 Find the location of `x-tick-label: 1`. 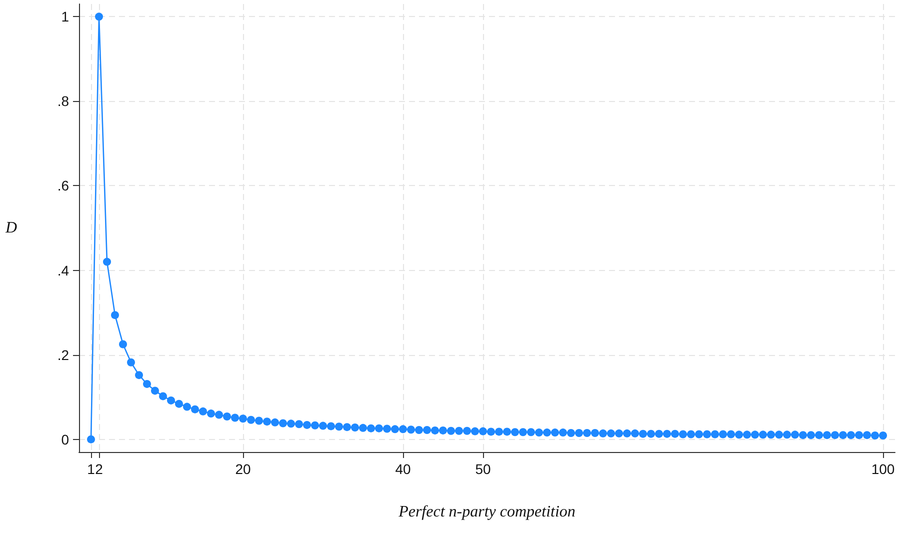

x-tick-label: 1 is located at coordinates (91, 469).